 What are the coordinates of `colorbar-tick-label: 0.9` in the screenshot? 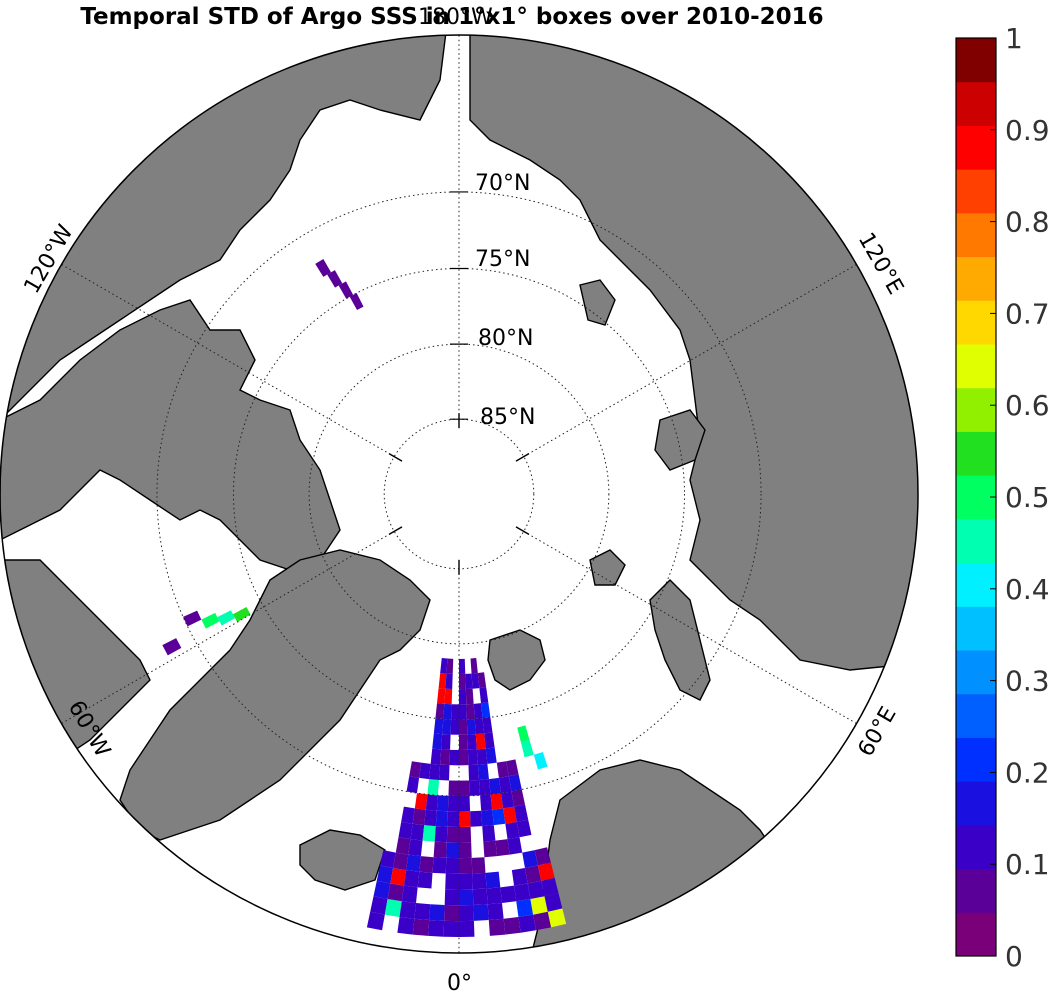 It's located at (1027, 130).